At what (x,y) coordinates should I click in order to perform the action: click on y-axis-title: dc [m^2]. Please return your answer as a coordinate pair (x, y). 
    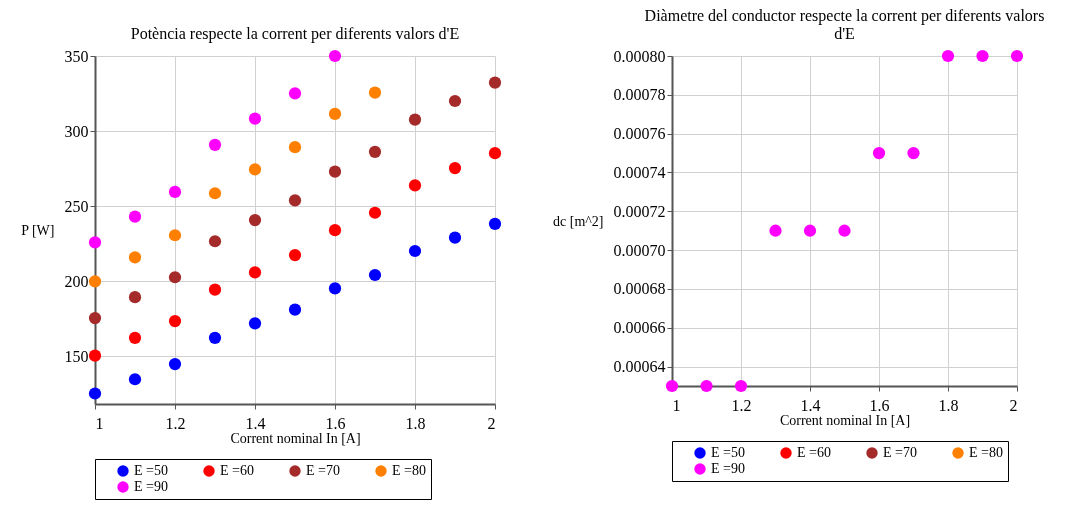
    Looking at the image, I should click on (578, 221).